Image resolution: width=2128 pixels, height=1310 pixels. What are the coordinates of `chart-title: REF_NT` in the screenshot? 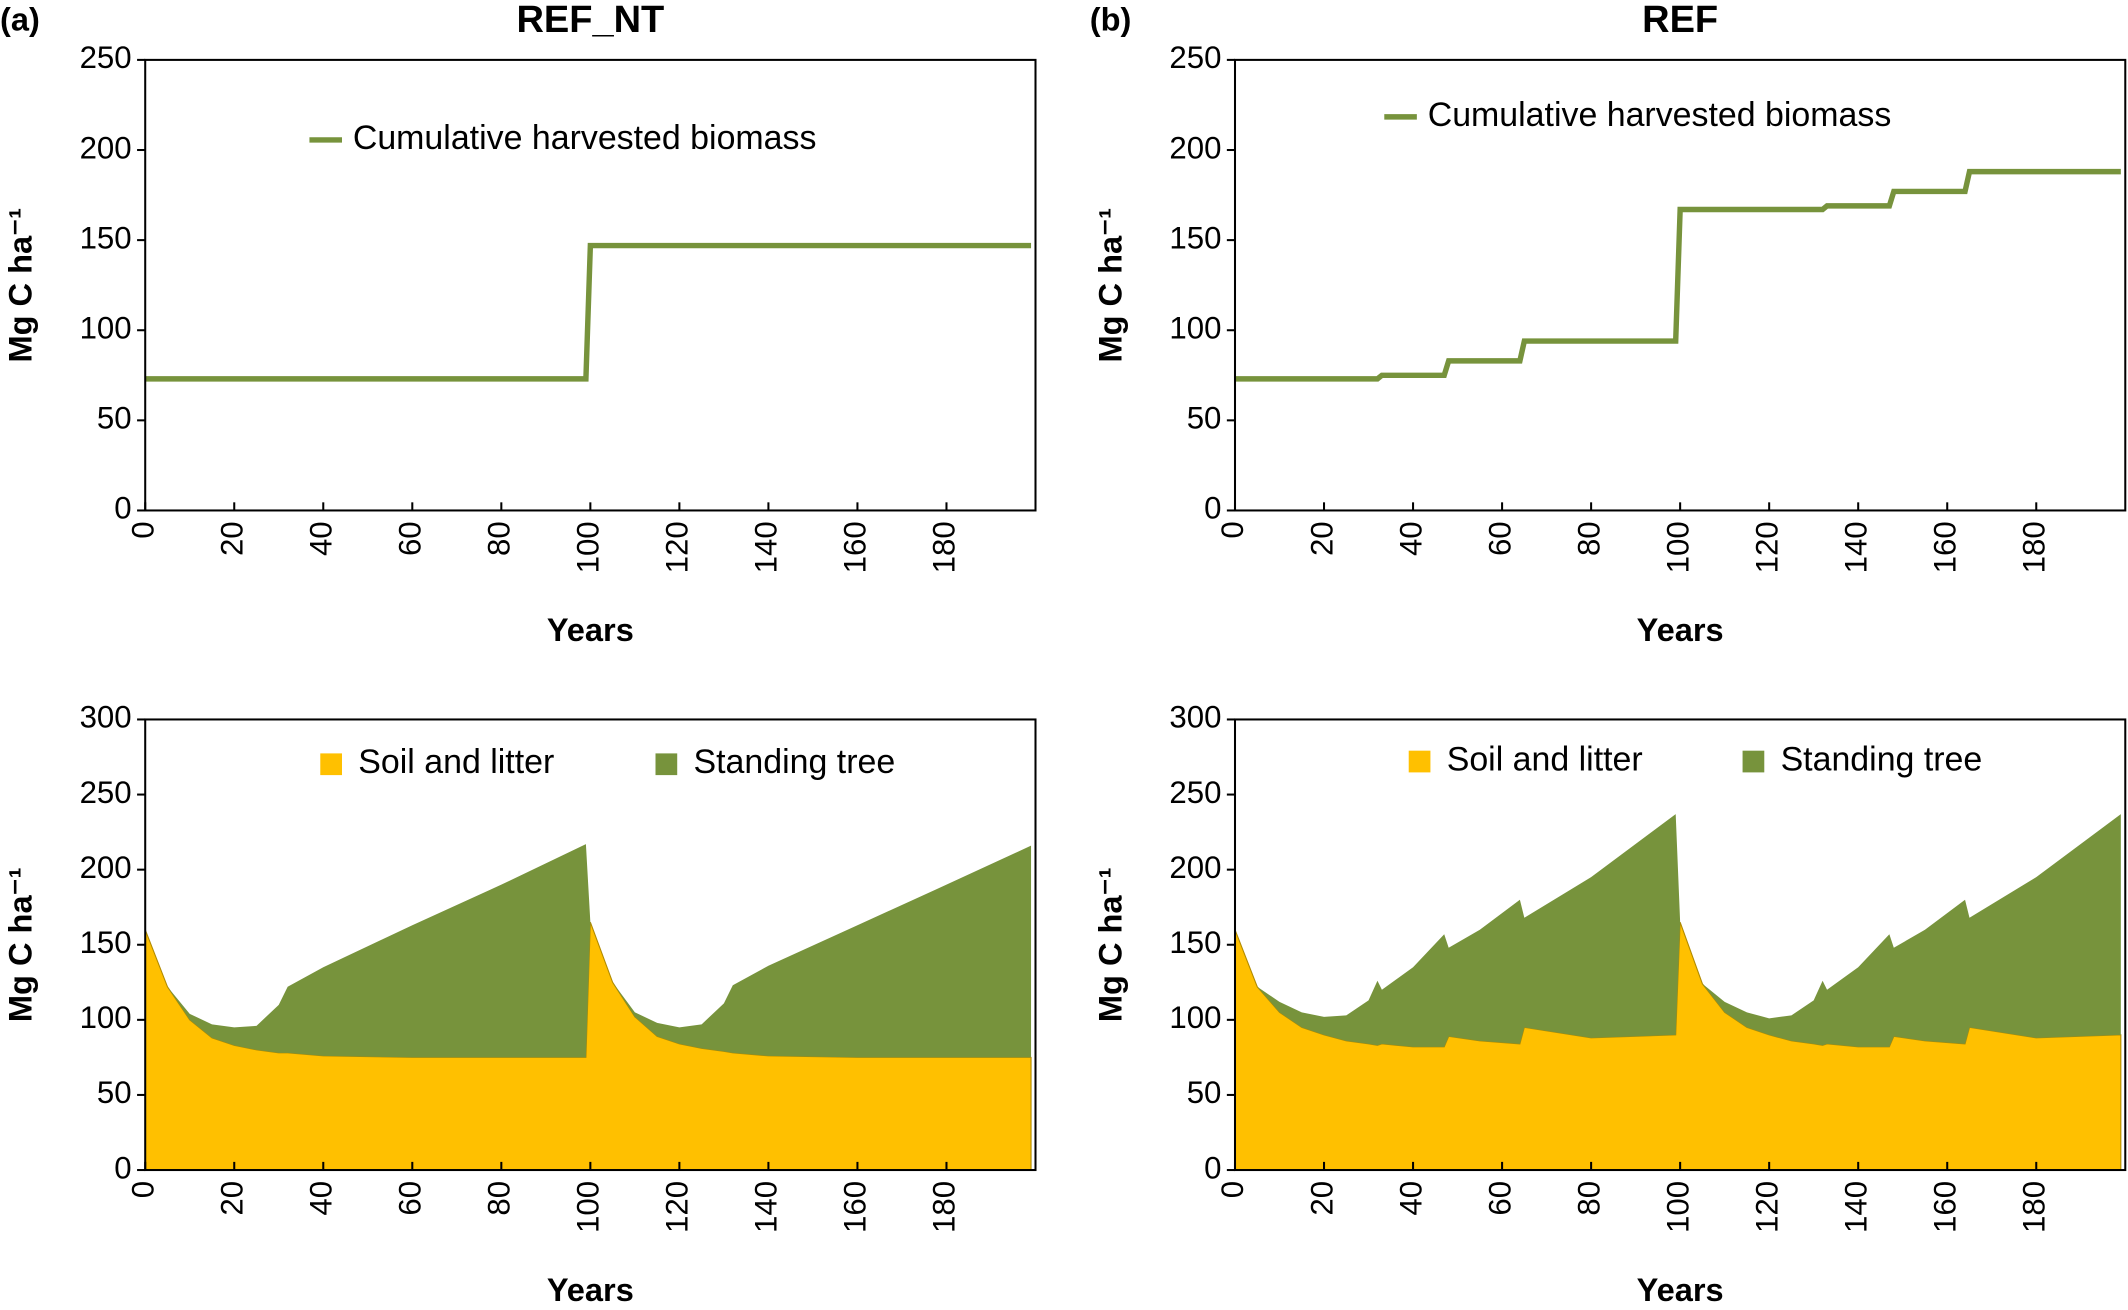 It's located at (590, 20).